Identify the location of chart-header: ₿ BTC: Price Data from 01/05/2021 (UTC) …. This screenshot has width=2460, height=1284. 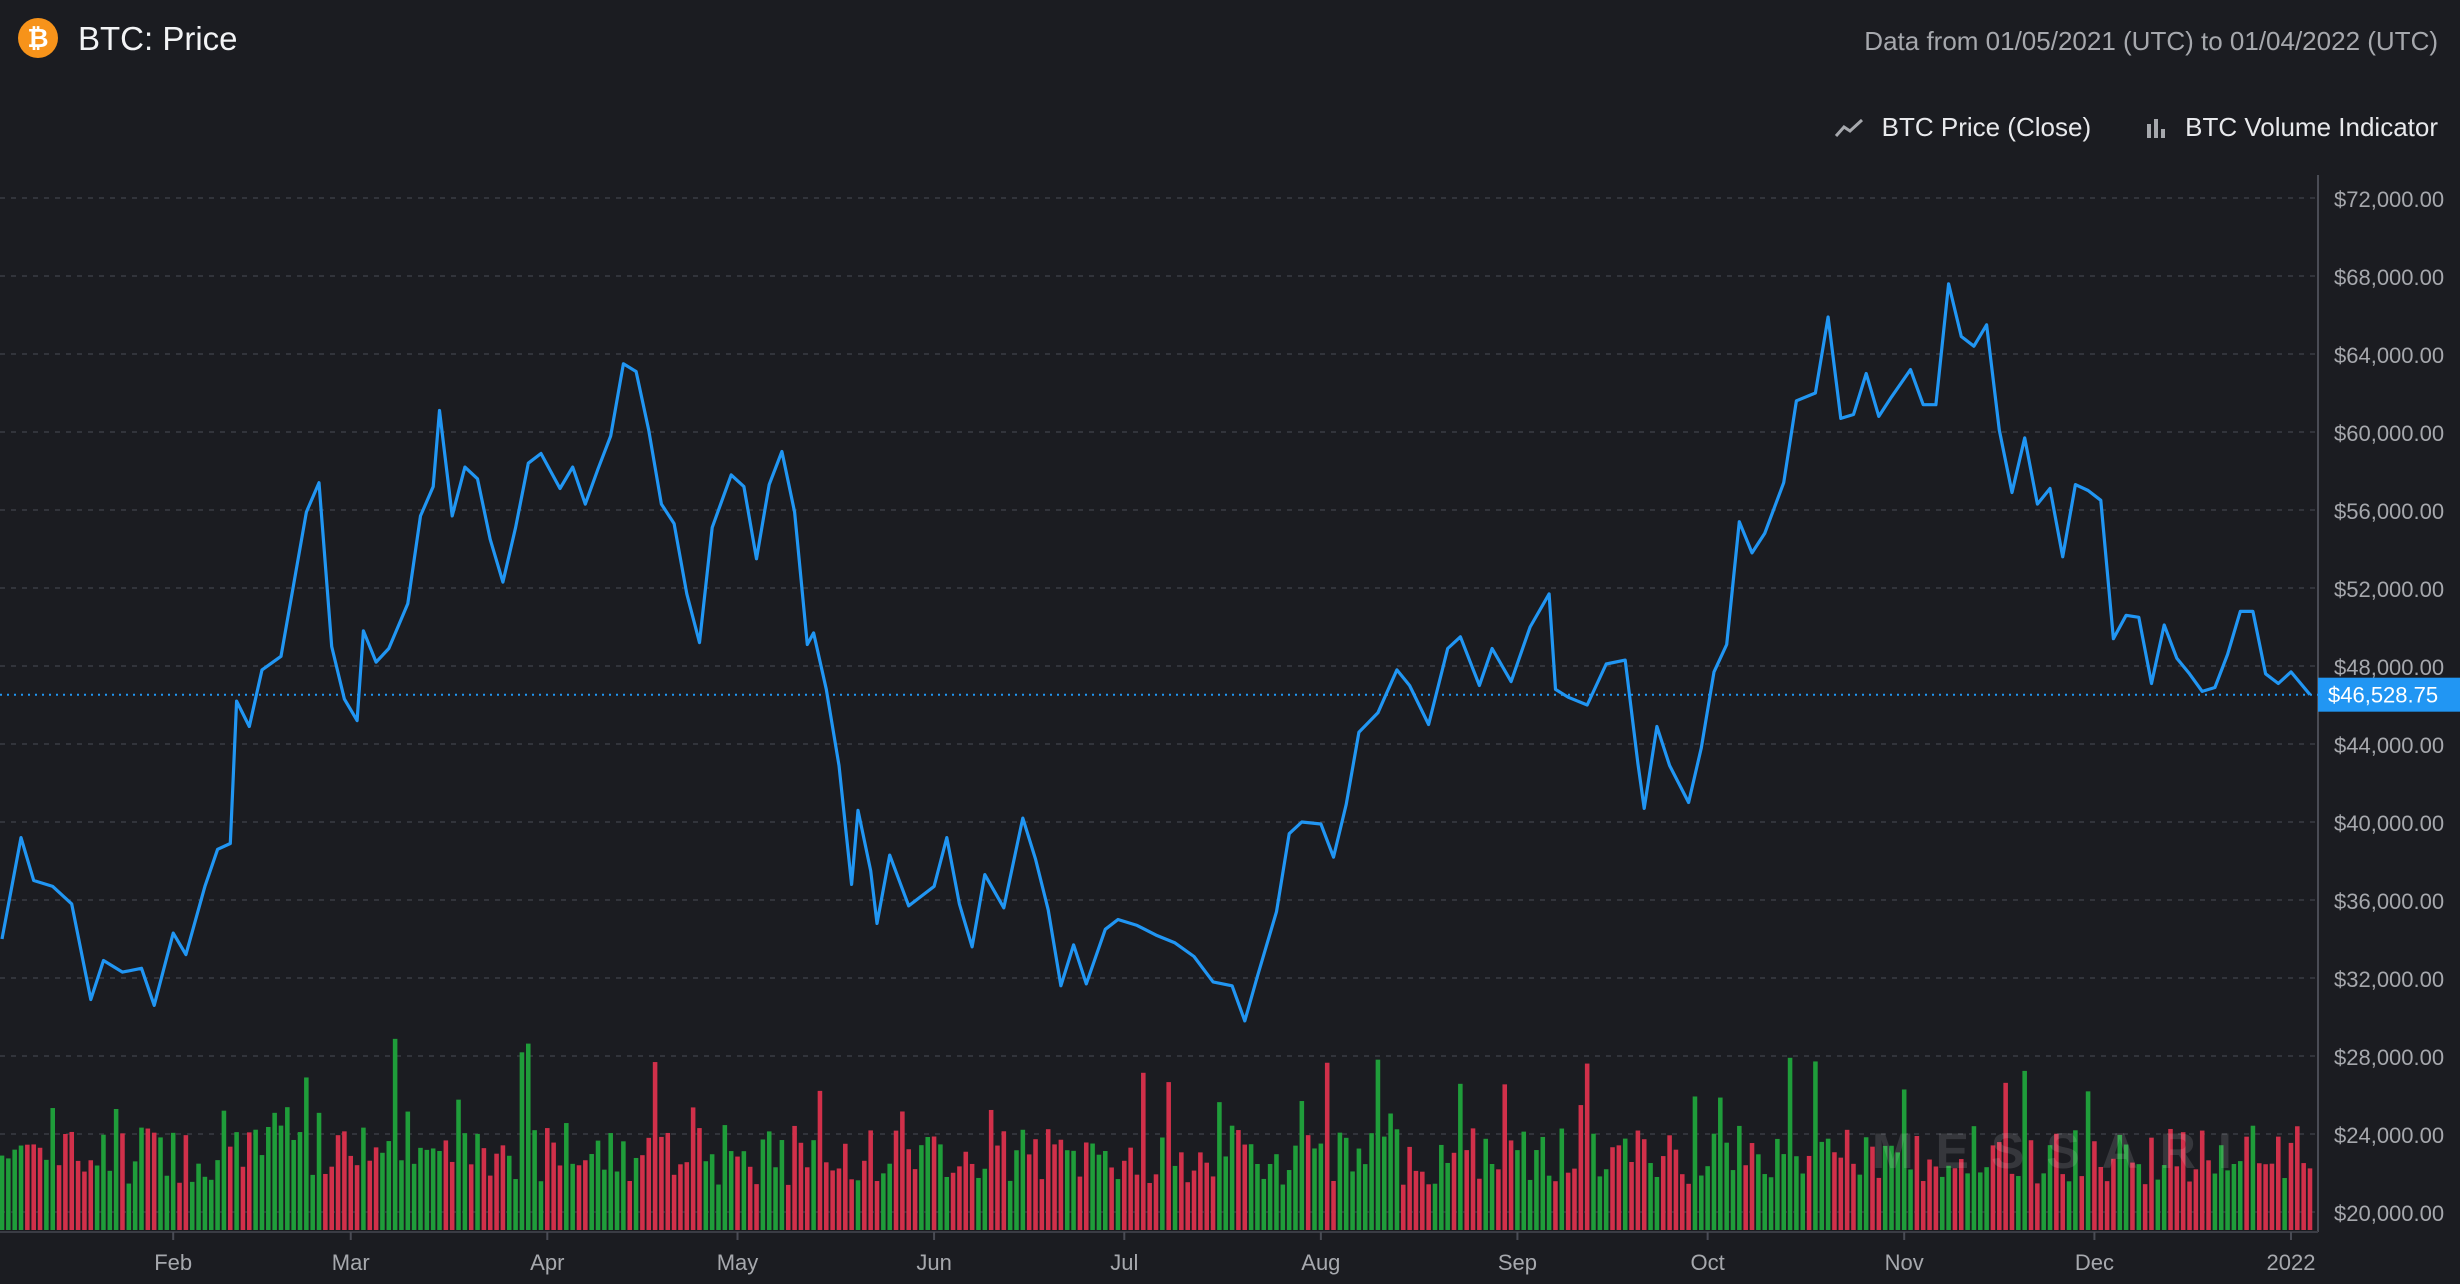
(1230, 40).